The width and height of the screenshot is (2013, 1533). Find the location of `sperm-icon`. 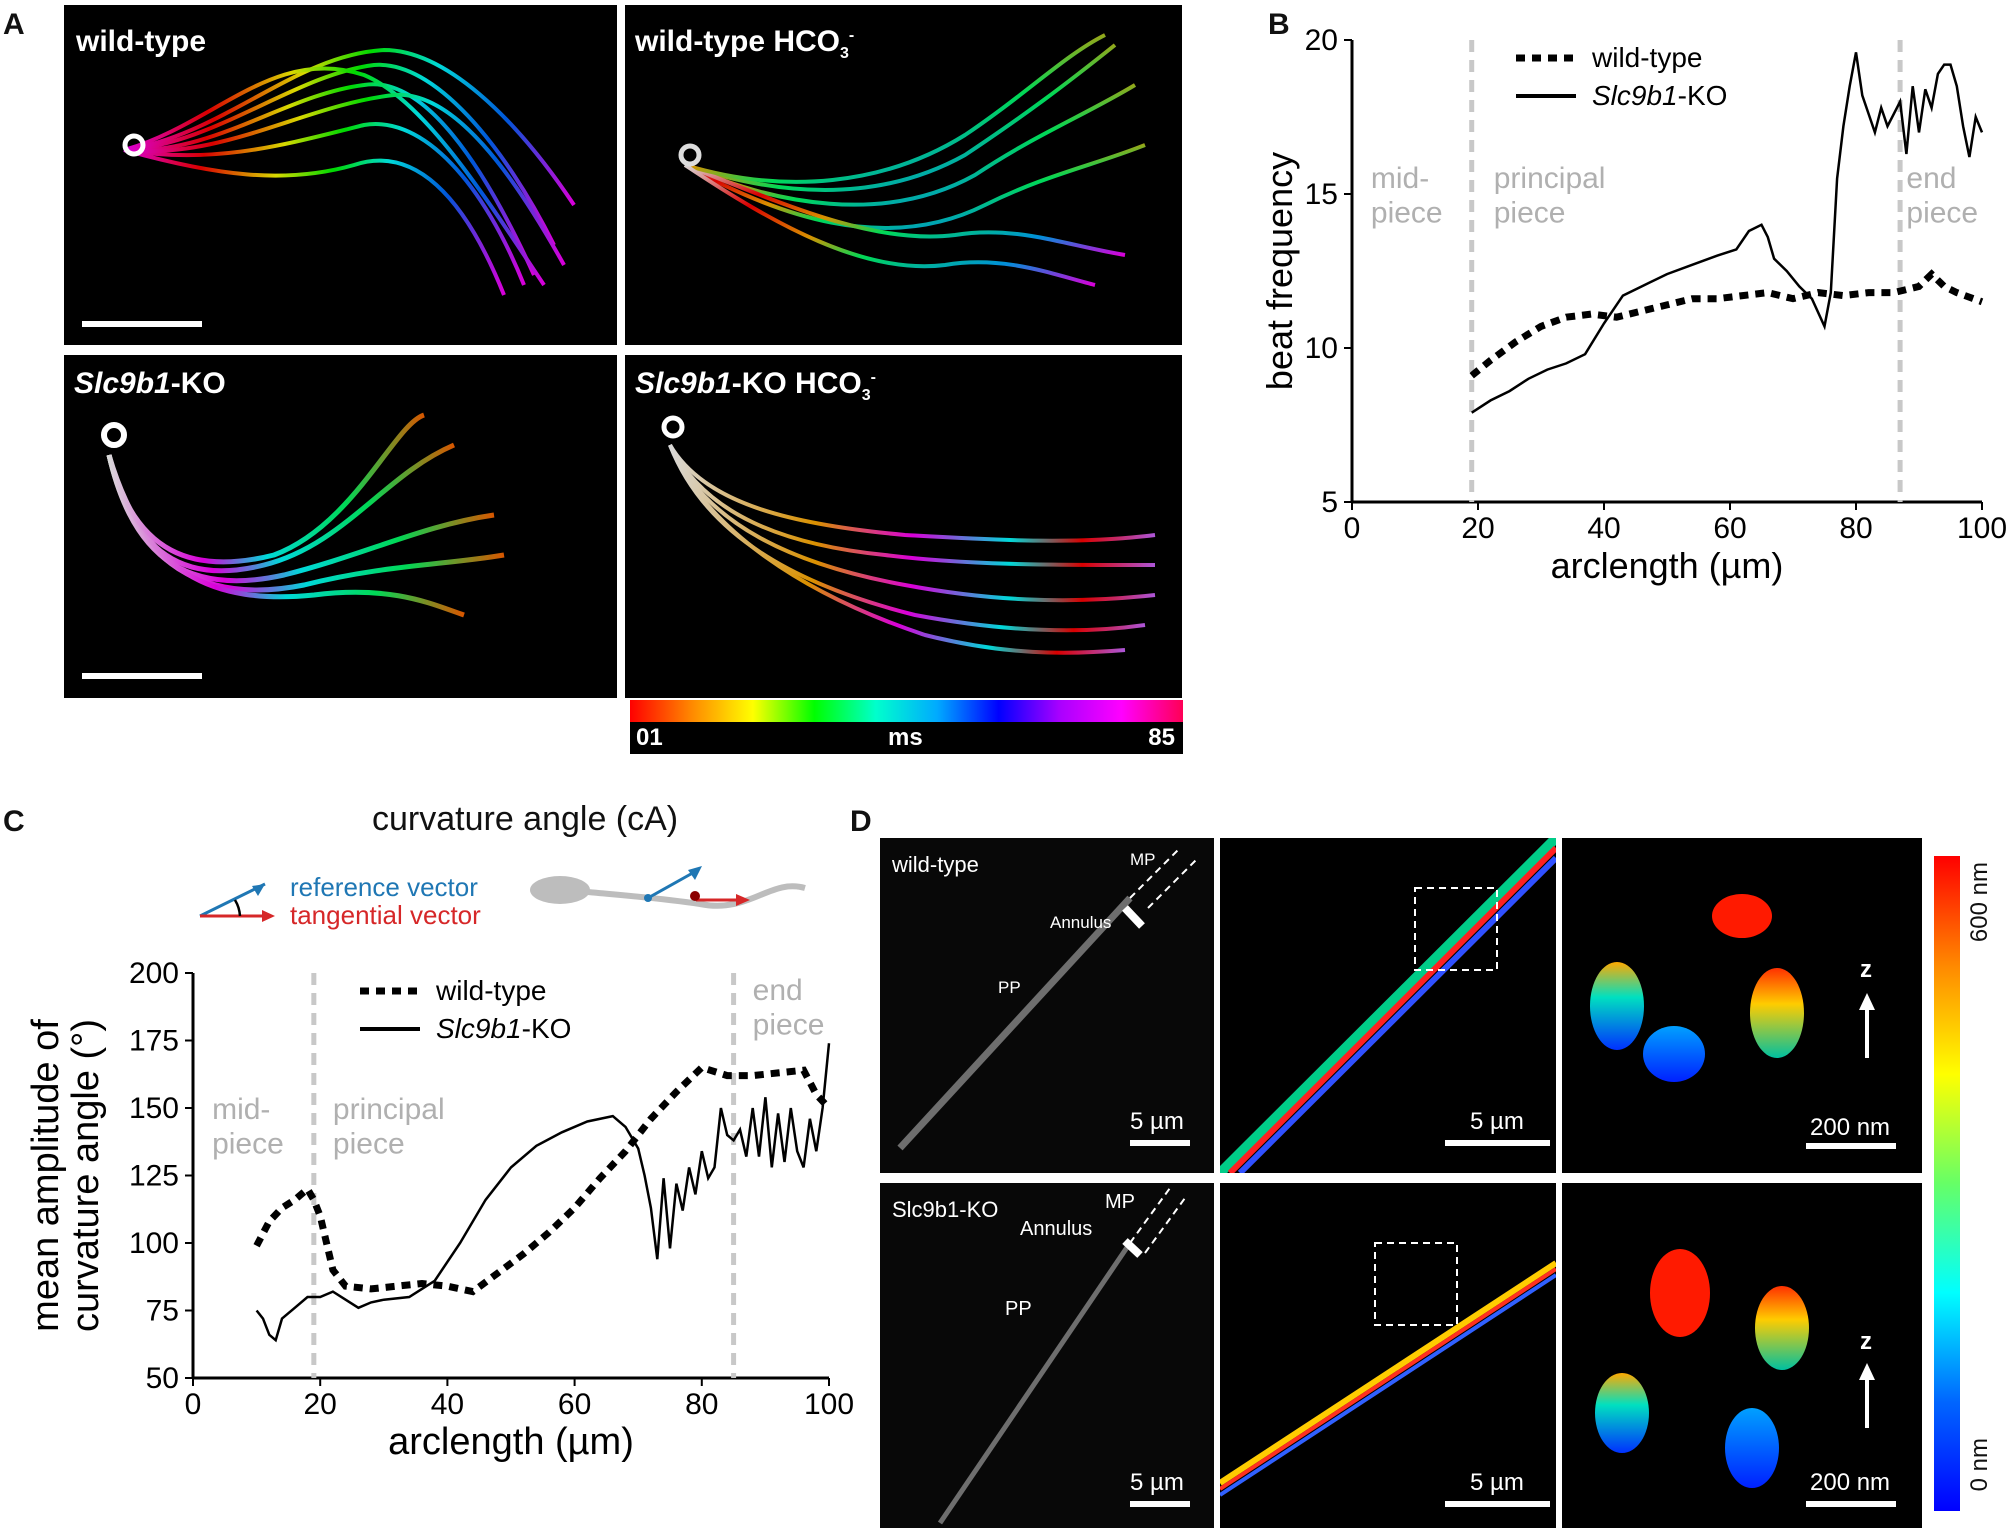

sperm-icon is located at coordinates (668, 887).